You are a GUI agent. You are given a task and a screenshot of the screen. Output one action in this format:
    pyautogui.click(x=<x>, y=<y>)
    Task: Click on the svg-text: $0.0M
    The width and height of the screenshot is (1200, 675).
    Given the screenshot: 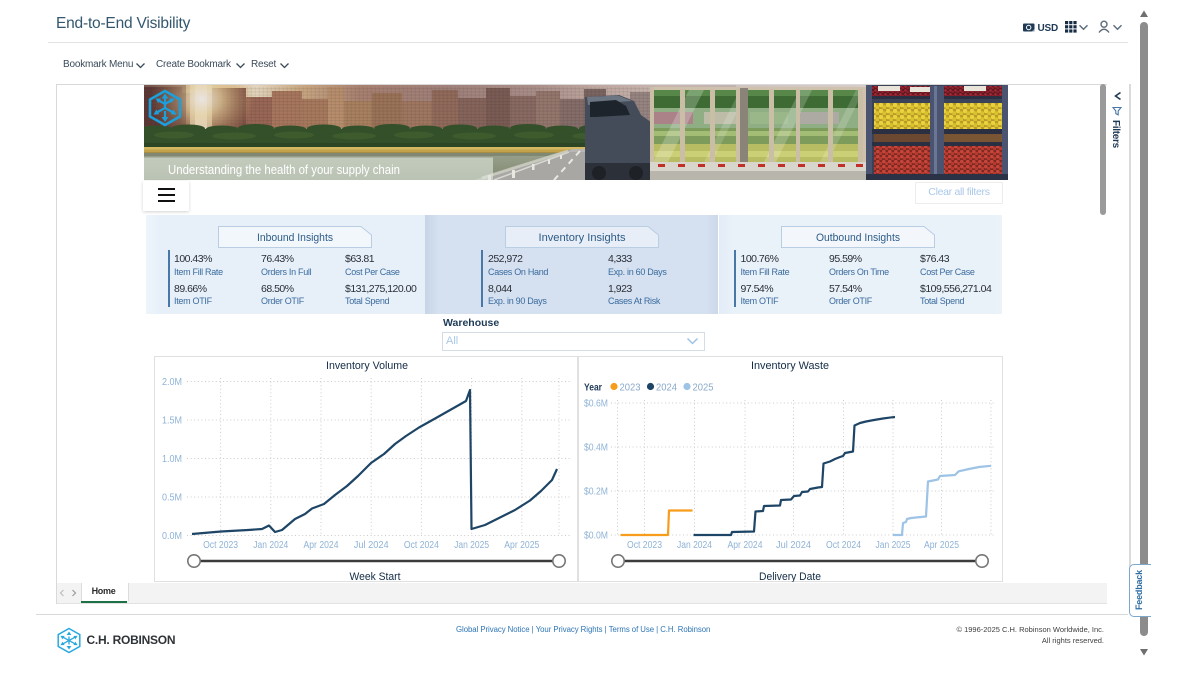 What is the action you would take?
    pyautogui.click(x=596, y=536)
    